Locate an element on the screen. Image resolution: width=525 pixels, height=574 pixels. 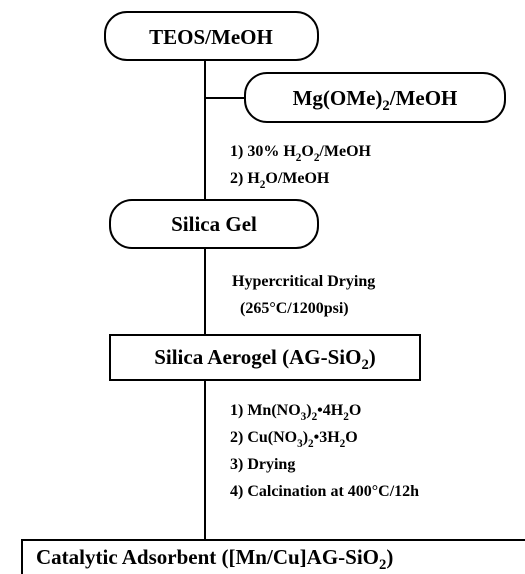
step-line: 1) Mn(NO3)2•4H2O is located at coordinates (295, 412).